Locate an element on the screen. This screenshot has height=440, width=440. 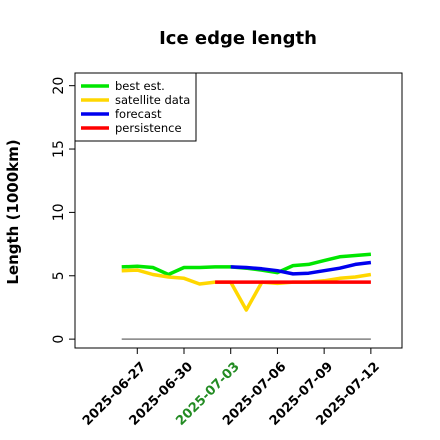
y-tick-label-5: 5 is located at coordinates (59, 275).